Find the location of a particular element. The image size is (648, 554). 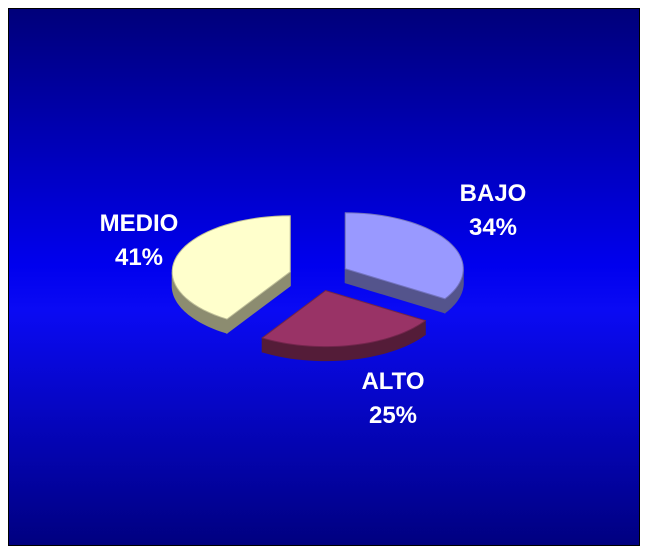

slice-top-medio is located at coordinates (231, 267).